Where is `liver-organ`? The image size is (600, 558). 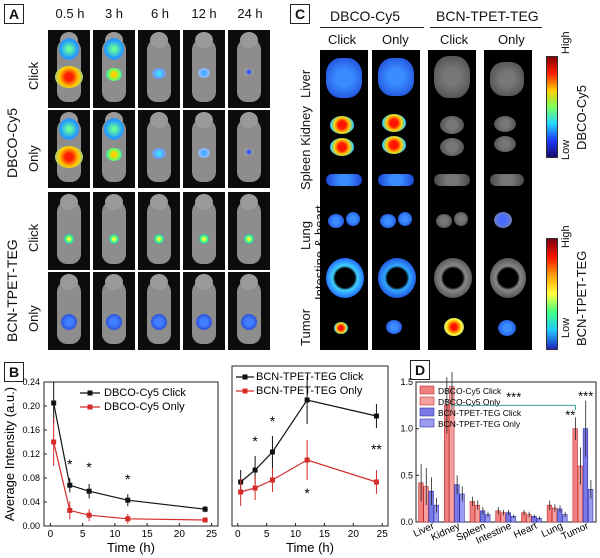
liver-organ is located at coordinates (507, 79).